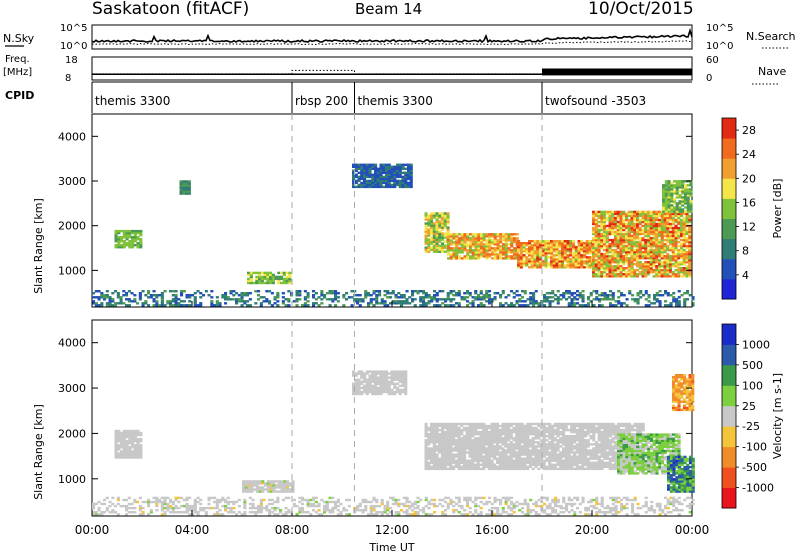 The height and width of the screenshot is (554, 800). I want to click on freq-left-tick-top: 18, so click(71, 60).